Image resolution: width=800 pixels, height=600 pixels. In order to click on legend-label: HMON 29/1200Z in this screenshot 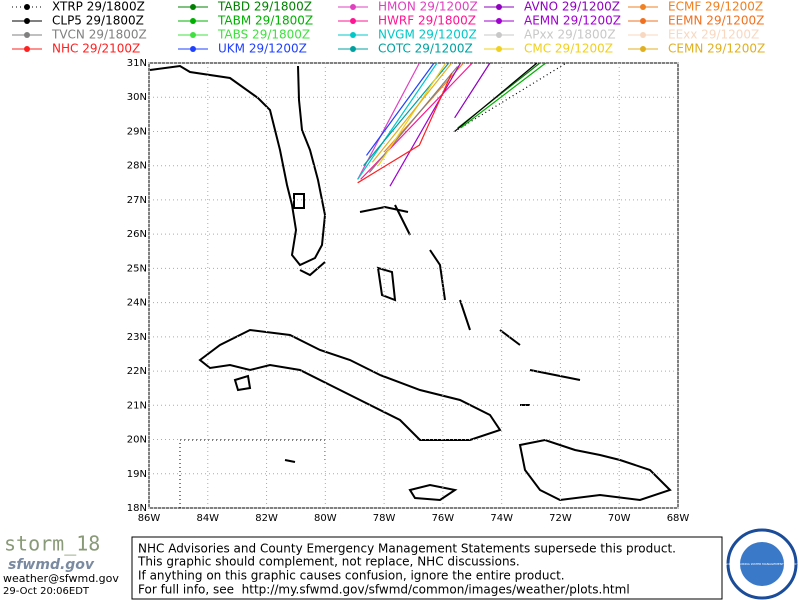, I will do `click(428, 7)`.